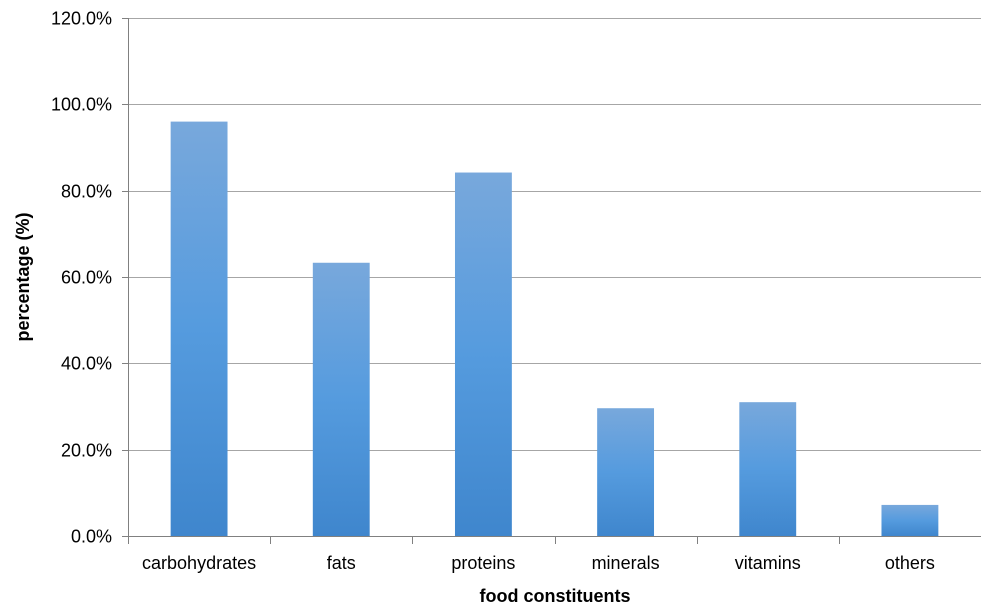 The width and height of the screenshot is (981, 607). I want to click on y-tick-labels: 0.0% 20.0% 40.0% 60.0% 80.0% 100.0% 120.0%, so click(81, 278).